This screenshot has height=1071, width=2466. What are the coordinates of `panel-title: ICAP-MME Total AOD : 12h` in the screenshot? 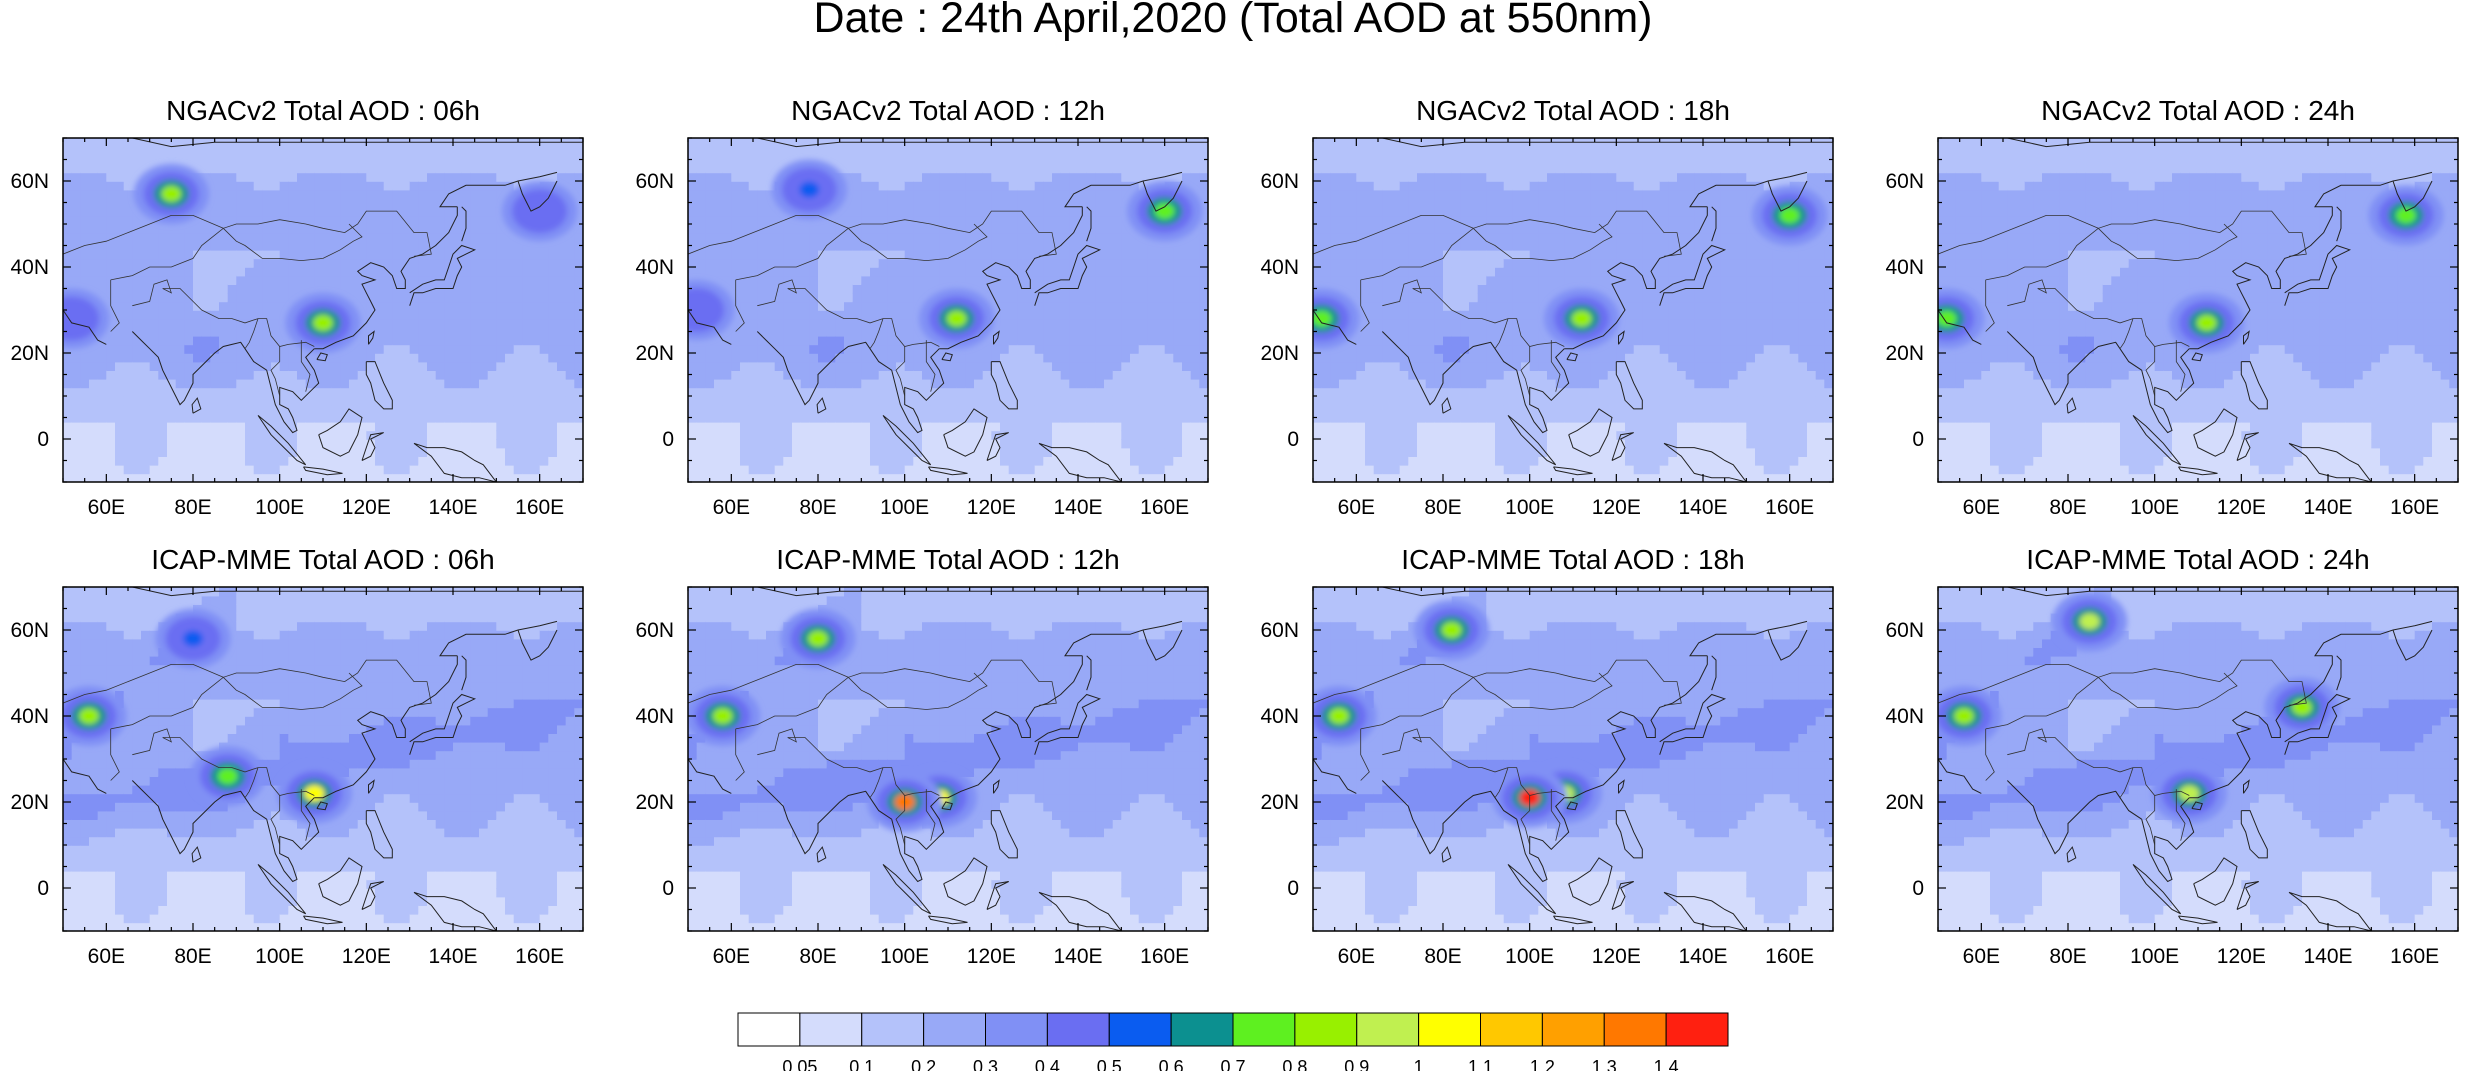 It's located at (947, 559).